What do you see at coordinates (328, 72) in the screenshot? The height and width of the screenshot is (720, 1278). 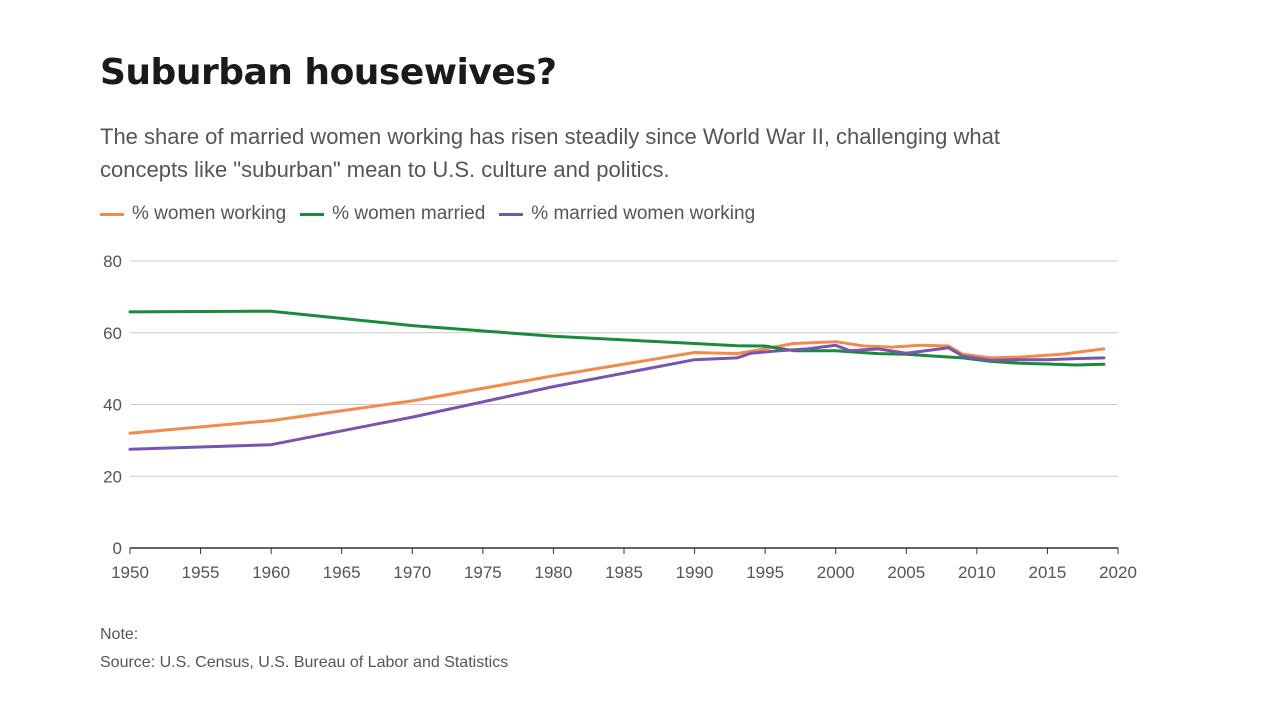 I see `chart-title: Suburban housewives?` at bounding box center [328, 72].